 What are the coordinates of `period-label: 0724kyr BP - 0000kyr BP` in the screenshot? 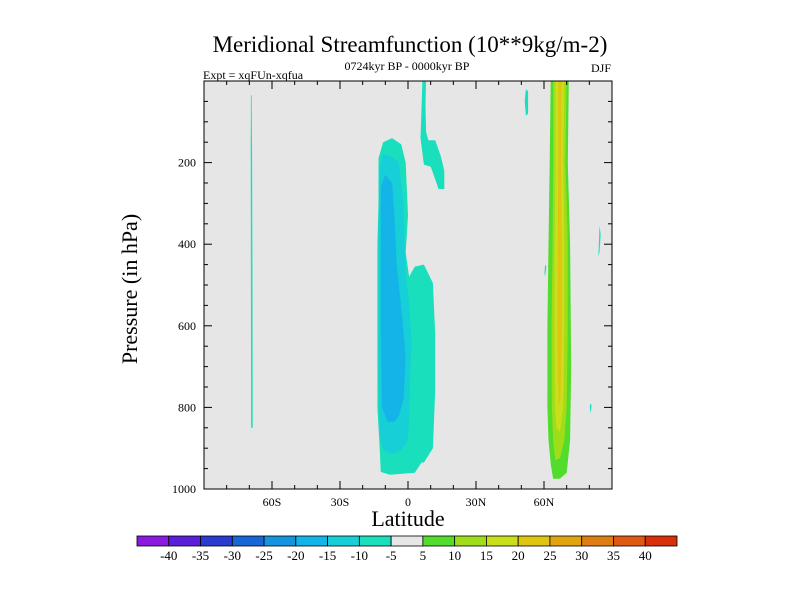 It's located at (407, 66).